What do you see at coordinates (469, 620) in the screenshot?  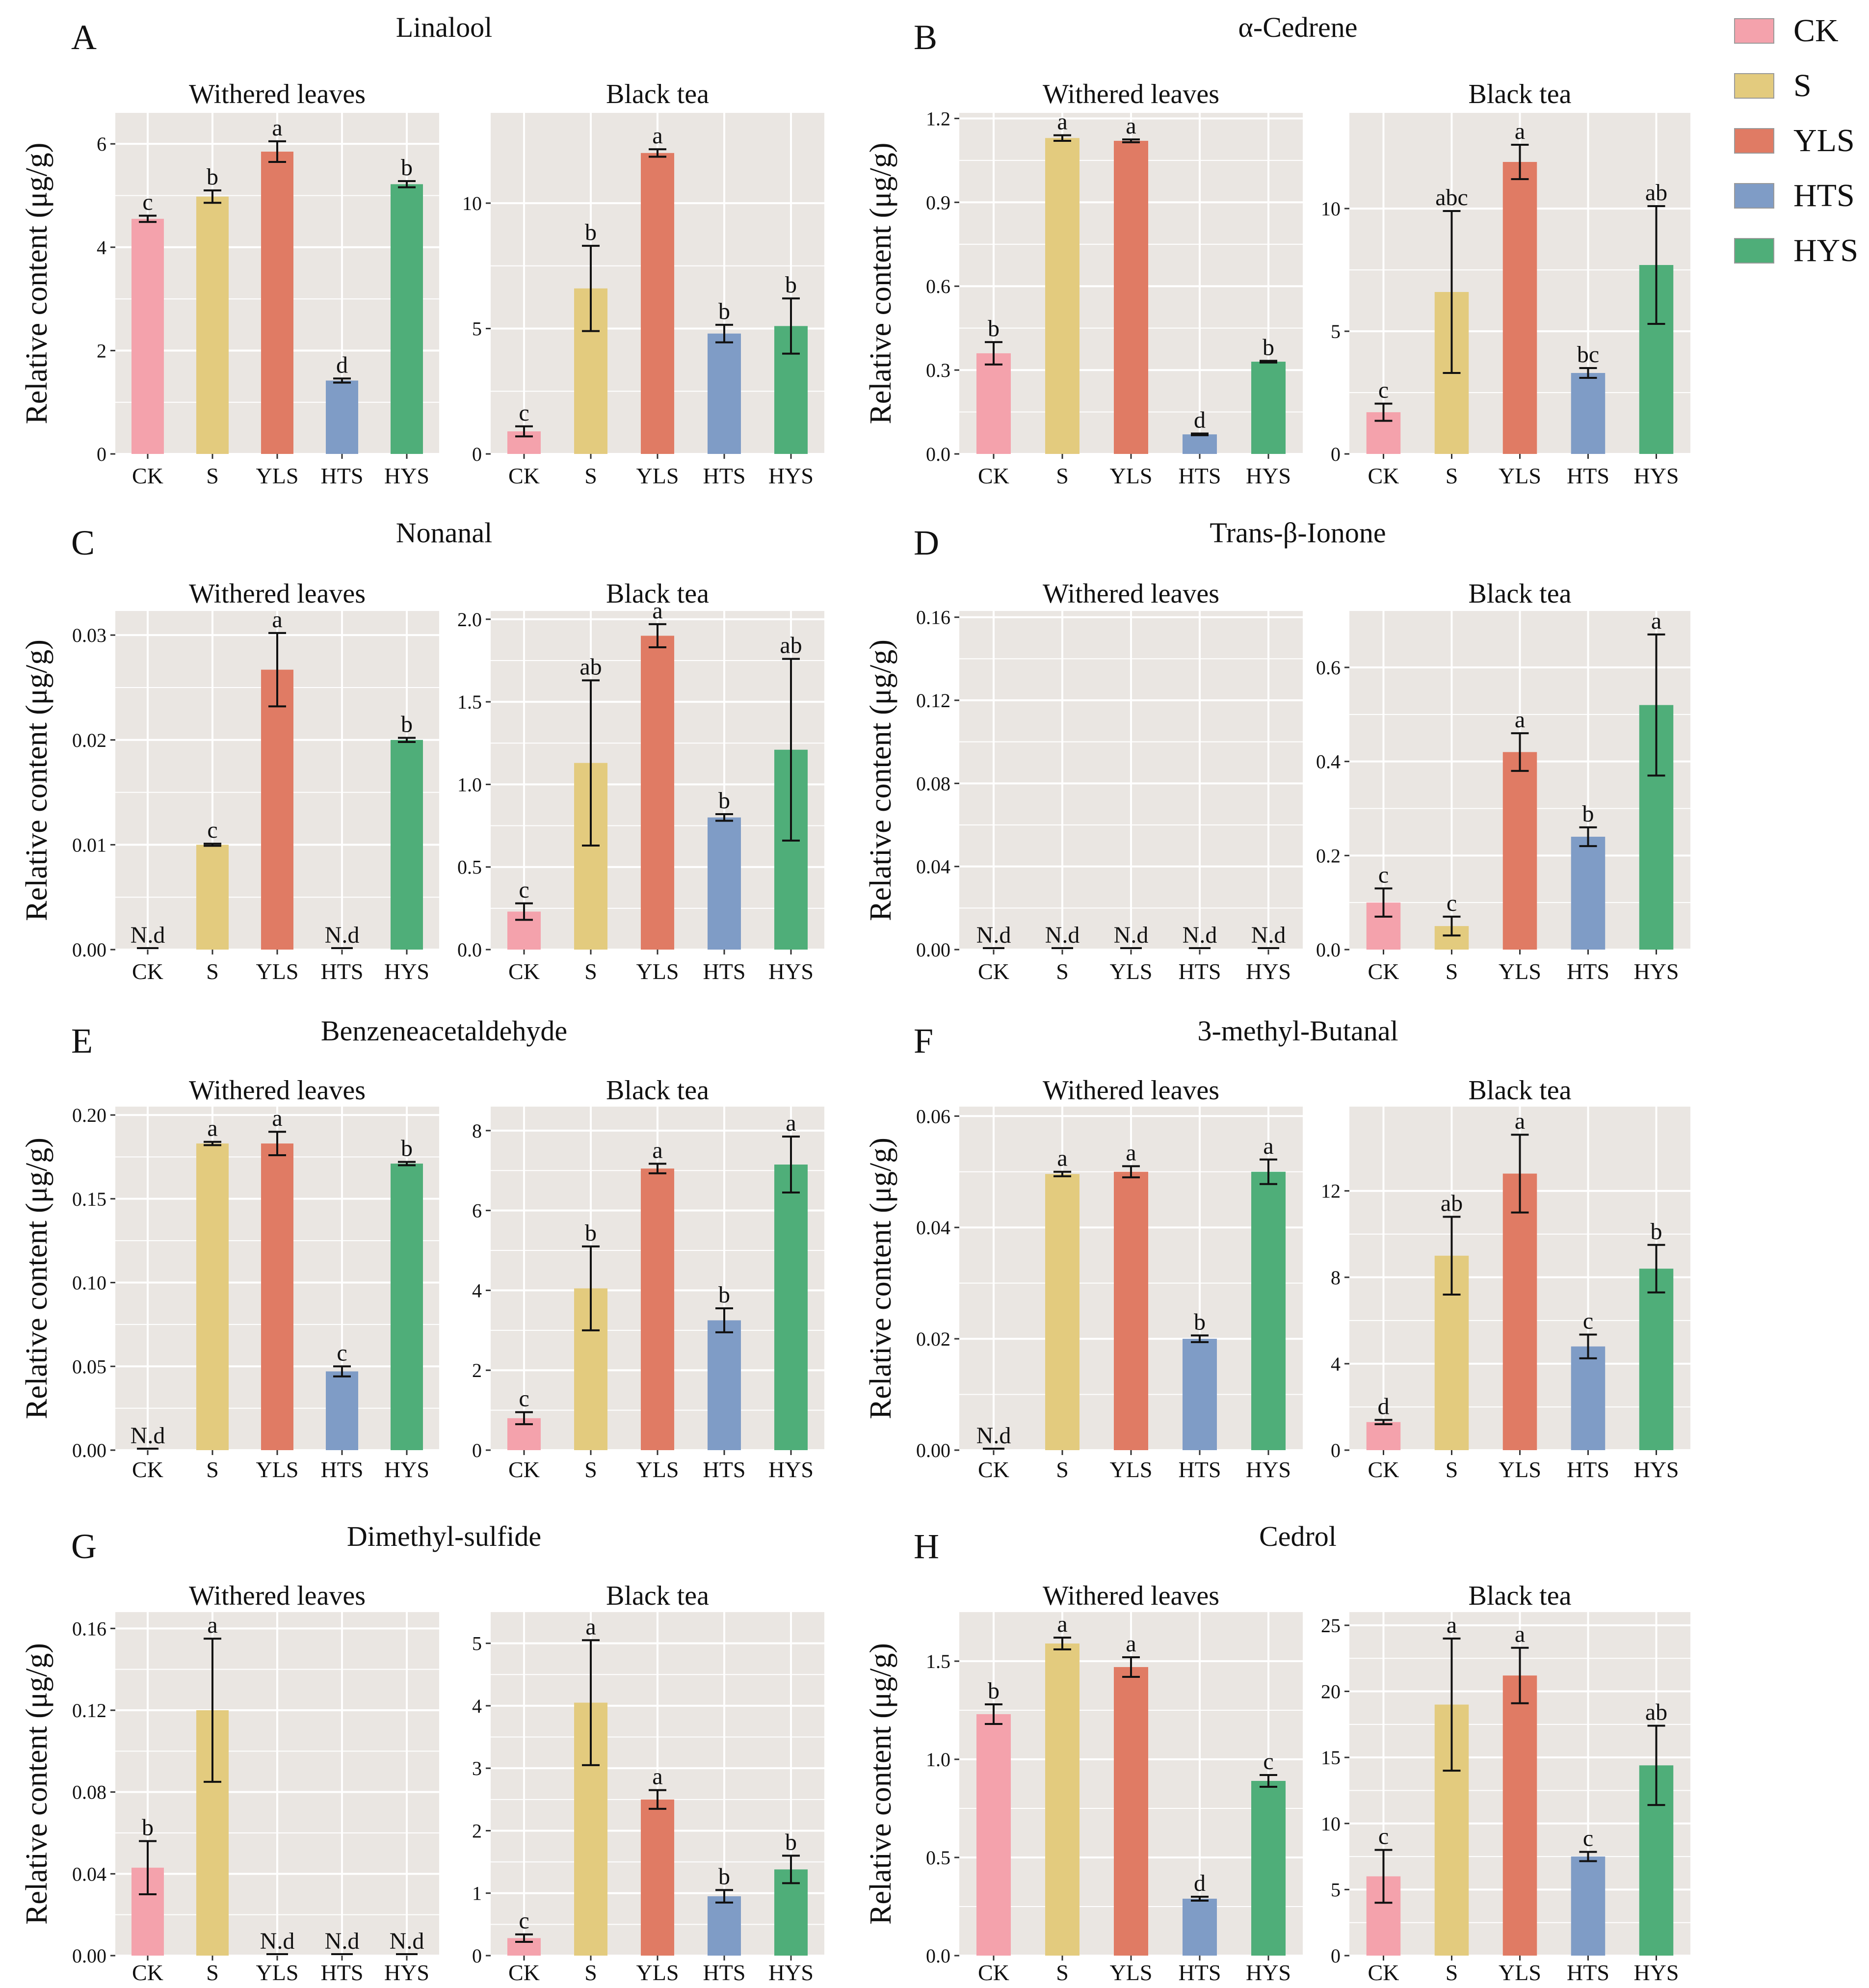 I see `y-tick-label: 2.0` at bounding box center [469, 620].